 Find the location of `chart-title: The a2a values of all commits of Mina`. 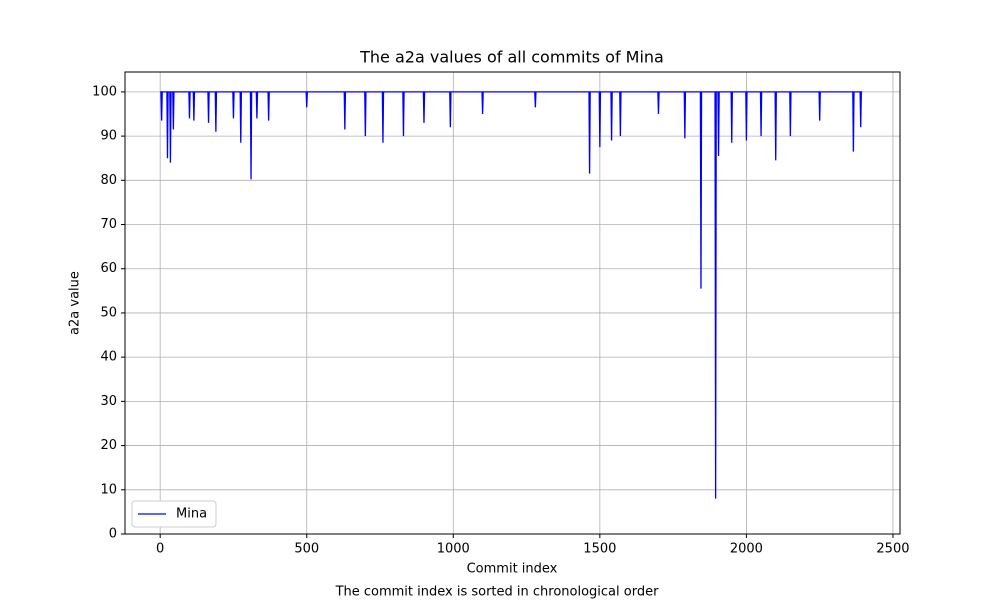

chart-title: The a2a values of all commits of Mina is located at coordinates (511, 57).